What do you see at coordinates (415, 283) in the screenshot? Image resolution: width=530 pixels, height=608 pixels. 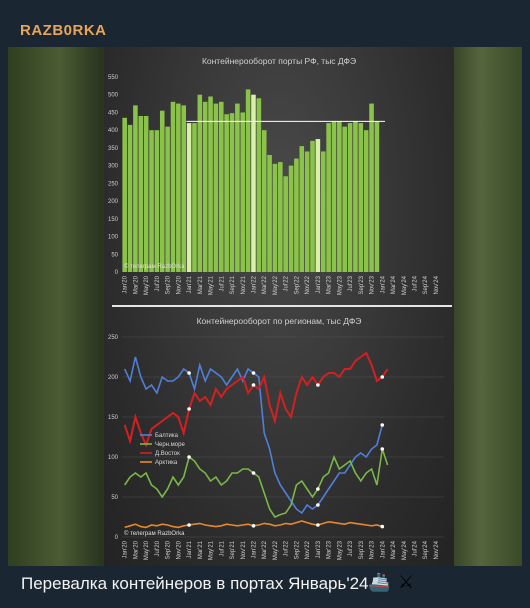 I see `x-tick-label: Jul'24` at bounding box center [415, 283].